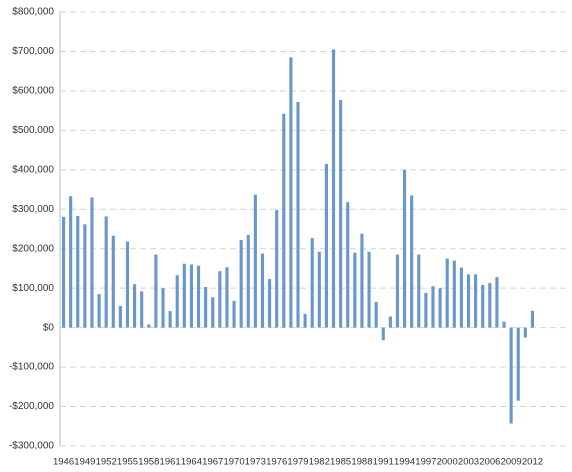 This screenshot has height=472, width=572. What do you see at coordinates (233, 462) in the screenshot?
I see `x-tick-label: 1970` at bounding box center [233, 462].